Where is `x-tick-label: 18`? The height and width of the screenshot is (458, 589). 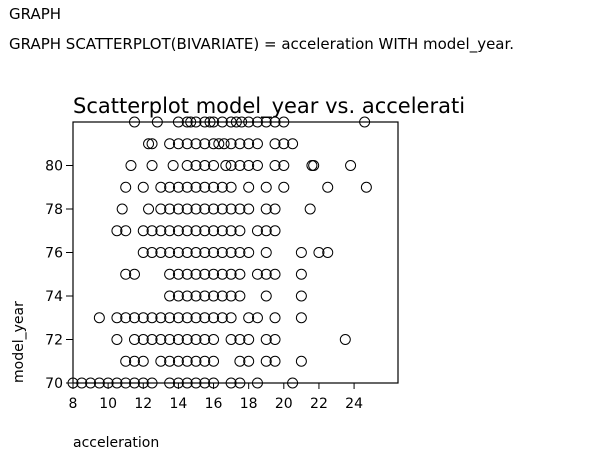 x-tick-label: 18 is located at coordinates (249, 404).